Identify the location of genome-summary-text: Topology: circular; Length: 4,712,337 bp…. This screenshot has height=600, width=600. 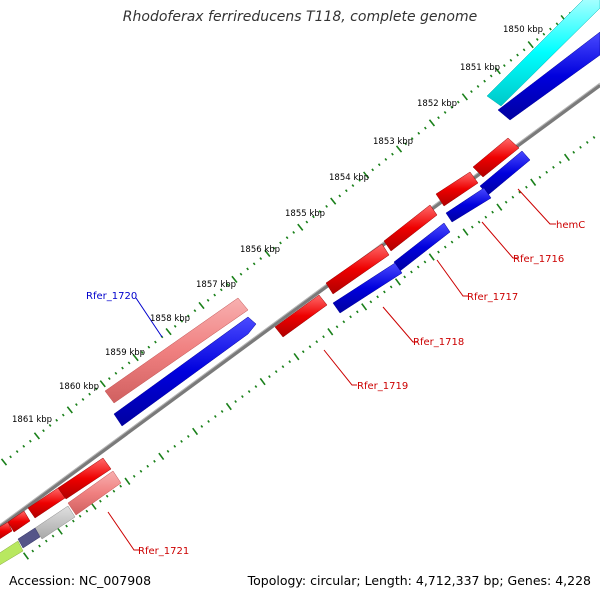
(419, 580).